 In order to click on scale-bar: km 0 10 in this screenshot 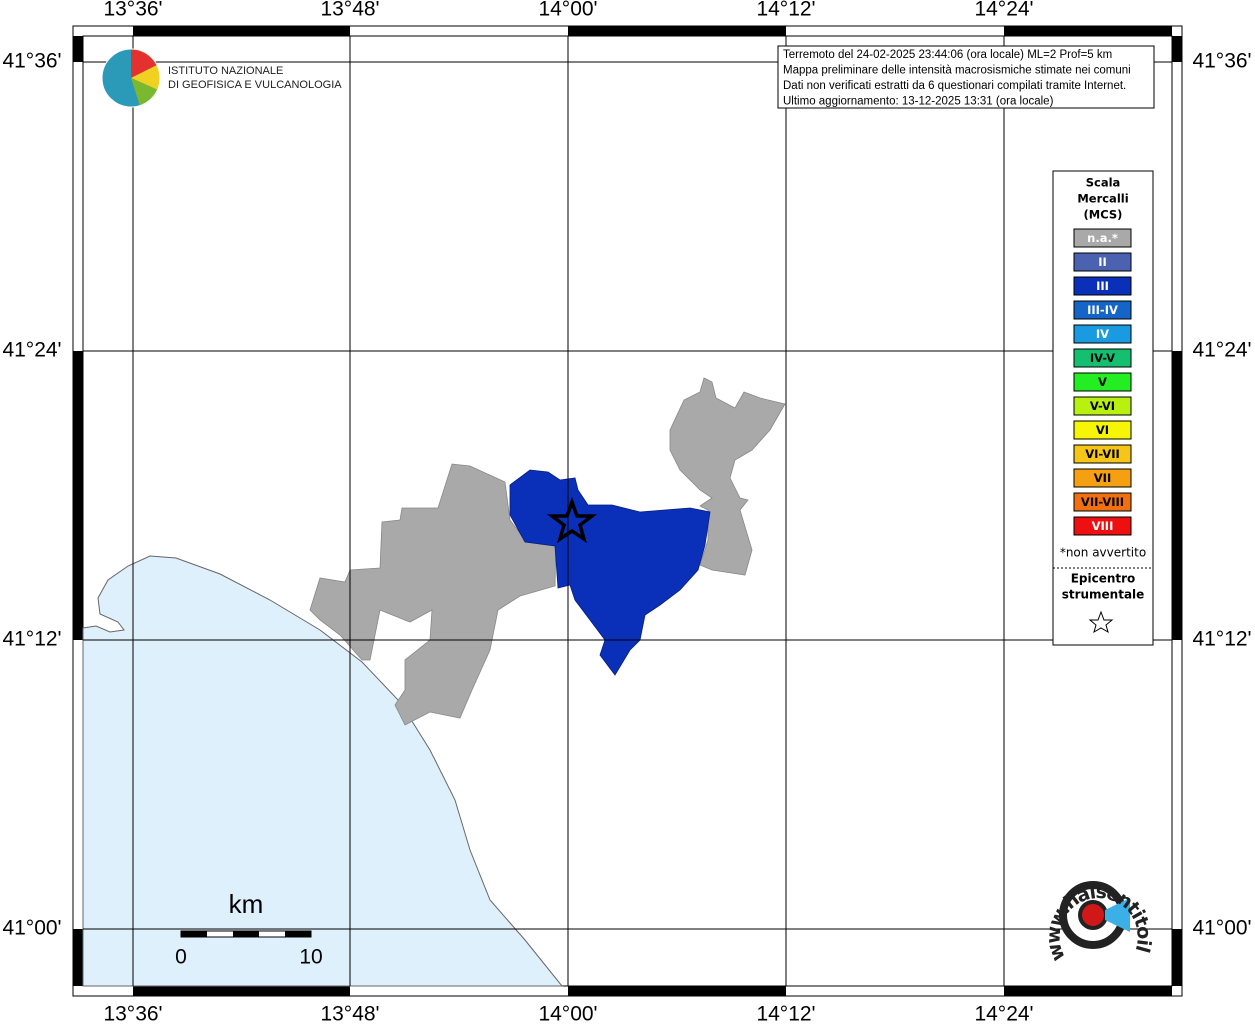, I will do `click(249, 929)`.